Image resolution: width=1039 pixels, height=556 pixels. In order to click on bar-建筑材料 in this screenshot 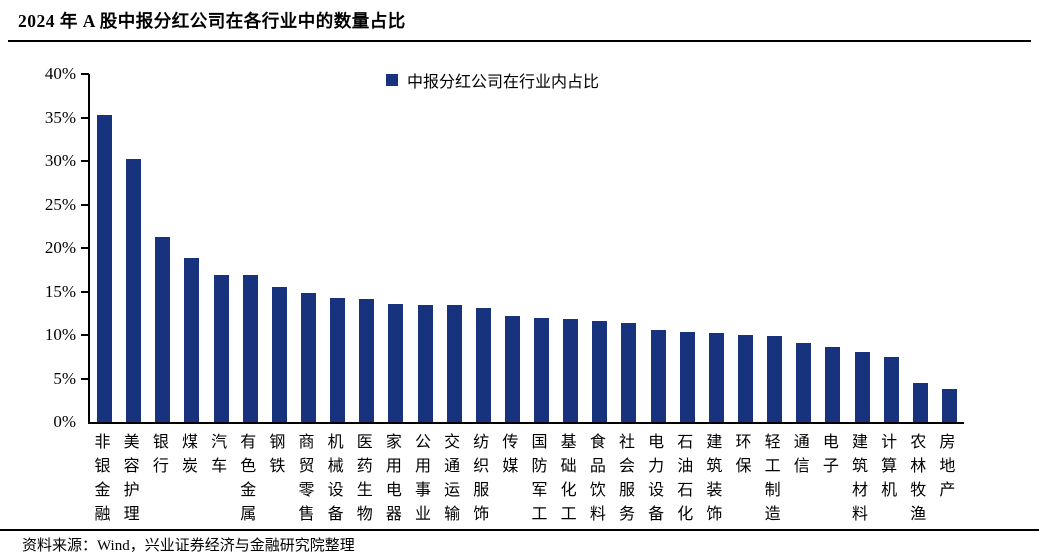, I will do `click(862, 386)`.